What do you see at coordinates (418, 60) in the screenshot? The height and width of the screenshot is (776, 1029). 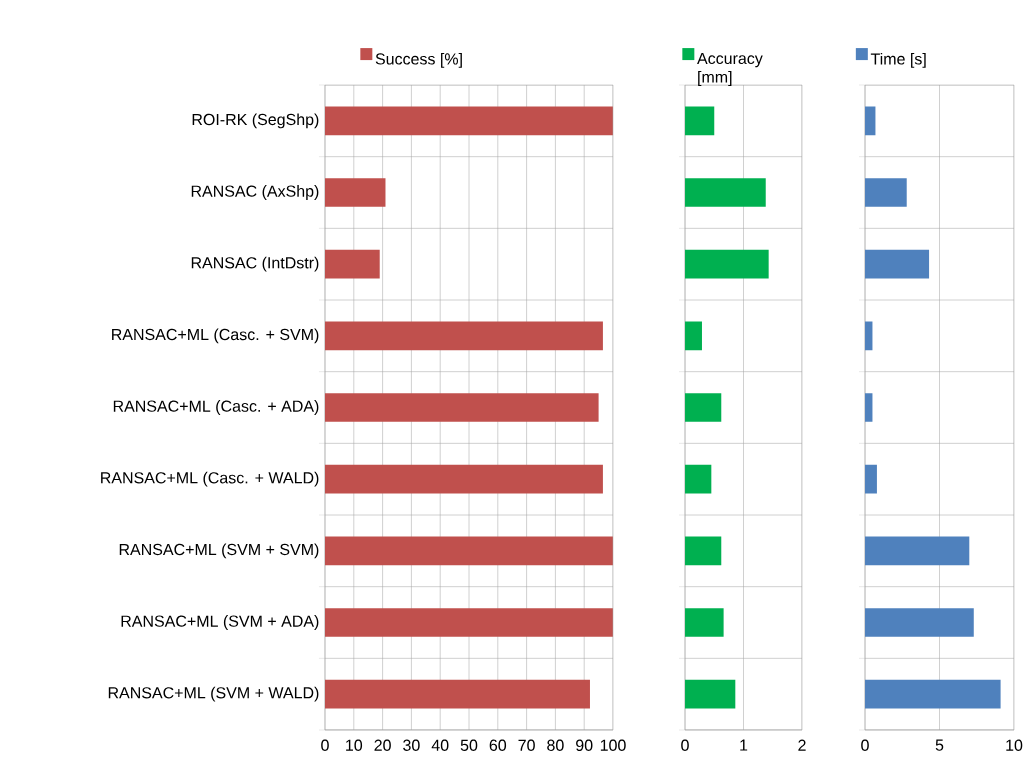 I see `legend-label: Success [%]` at bounding box center [418, 60].